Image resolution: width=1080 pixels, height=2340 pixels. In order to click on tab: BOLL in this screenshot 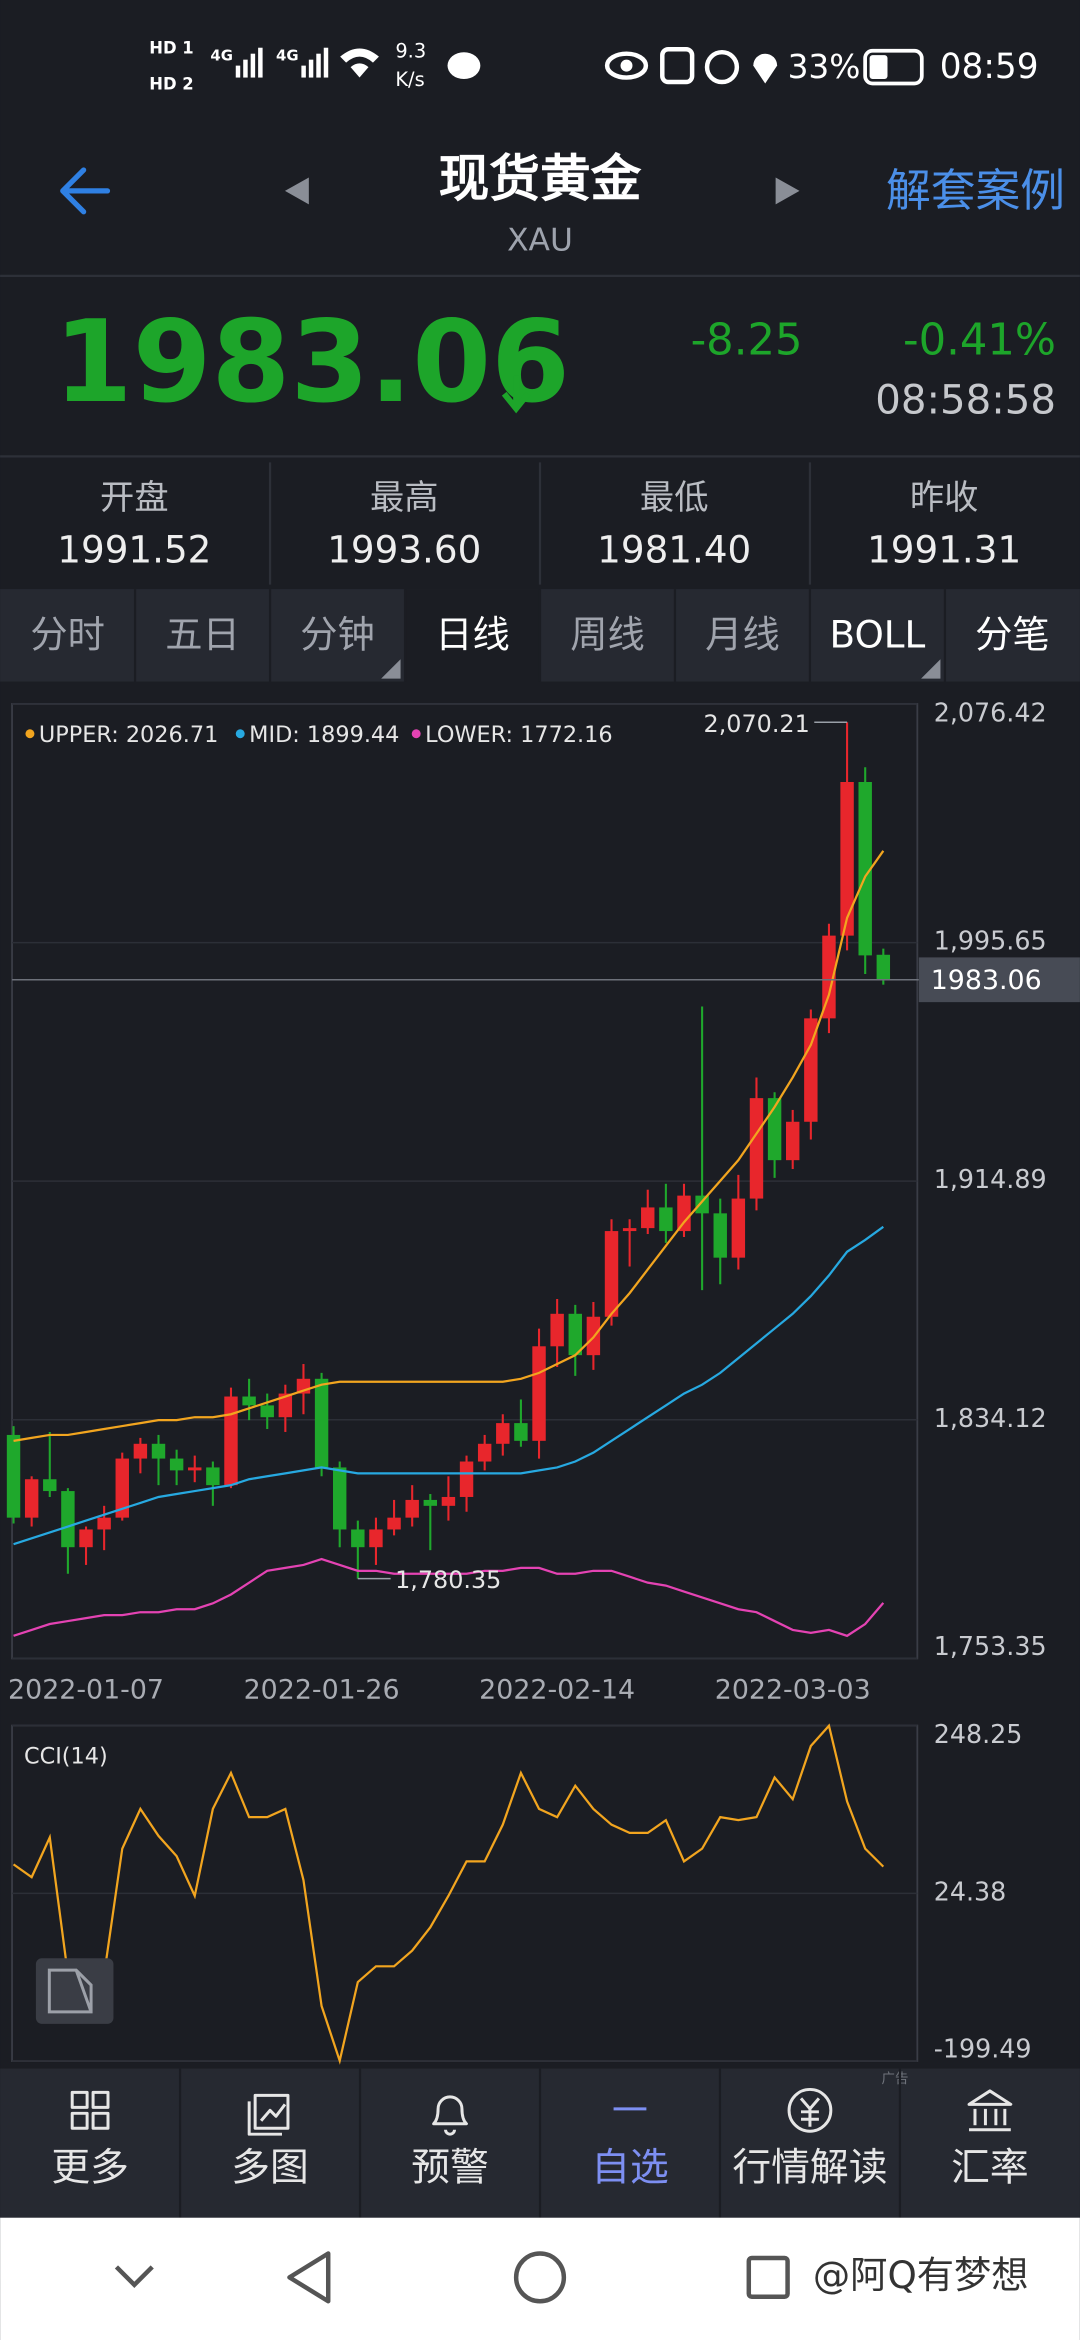, I will do `click(878, 634)`.